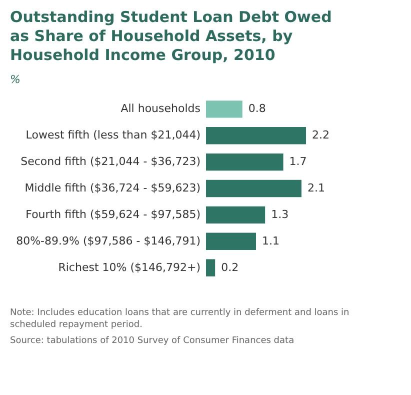 The height and width of the screenshot is (395, 411). What do you see at coordinates (171, 36) in the screenshot?
I see `chart-title: Outstanding Student Loan Debt Owed as Share of Household Assets, by Household Income Group, 2010` at bounding box center [171, 36].